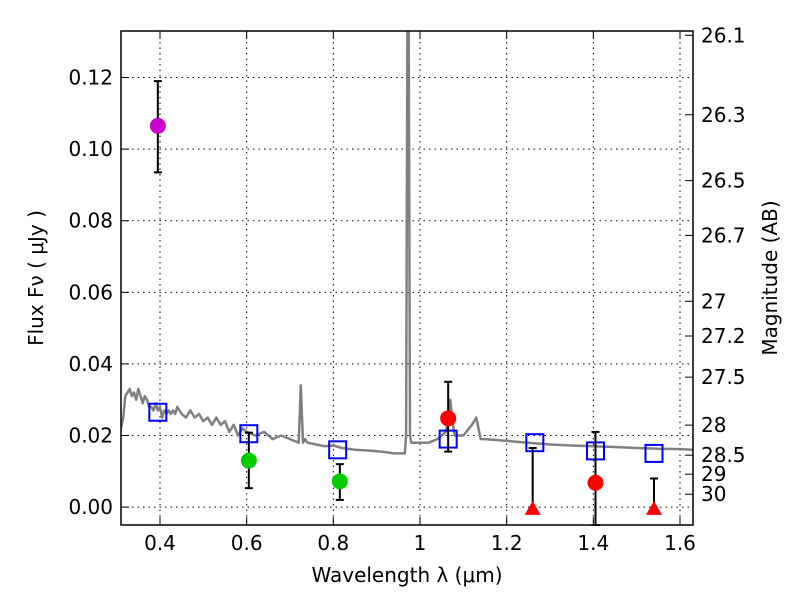 The width and height of the screenshot is (800, 600). What do you see at coordinates (90, 149) in the screenshot?
I see `y-tick-label: 0.10` at bounding box center [90, 149].